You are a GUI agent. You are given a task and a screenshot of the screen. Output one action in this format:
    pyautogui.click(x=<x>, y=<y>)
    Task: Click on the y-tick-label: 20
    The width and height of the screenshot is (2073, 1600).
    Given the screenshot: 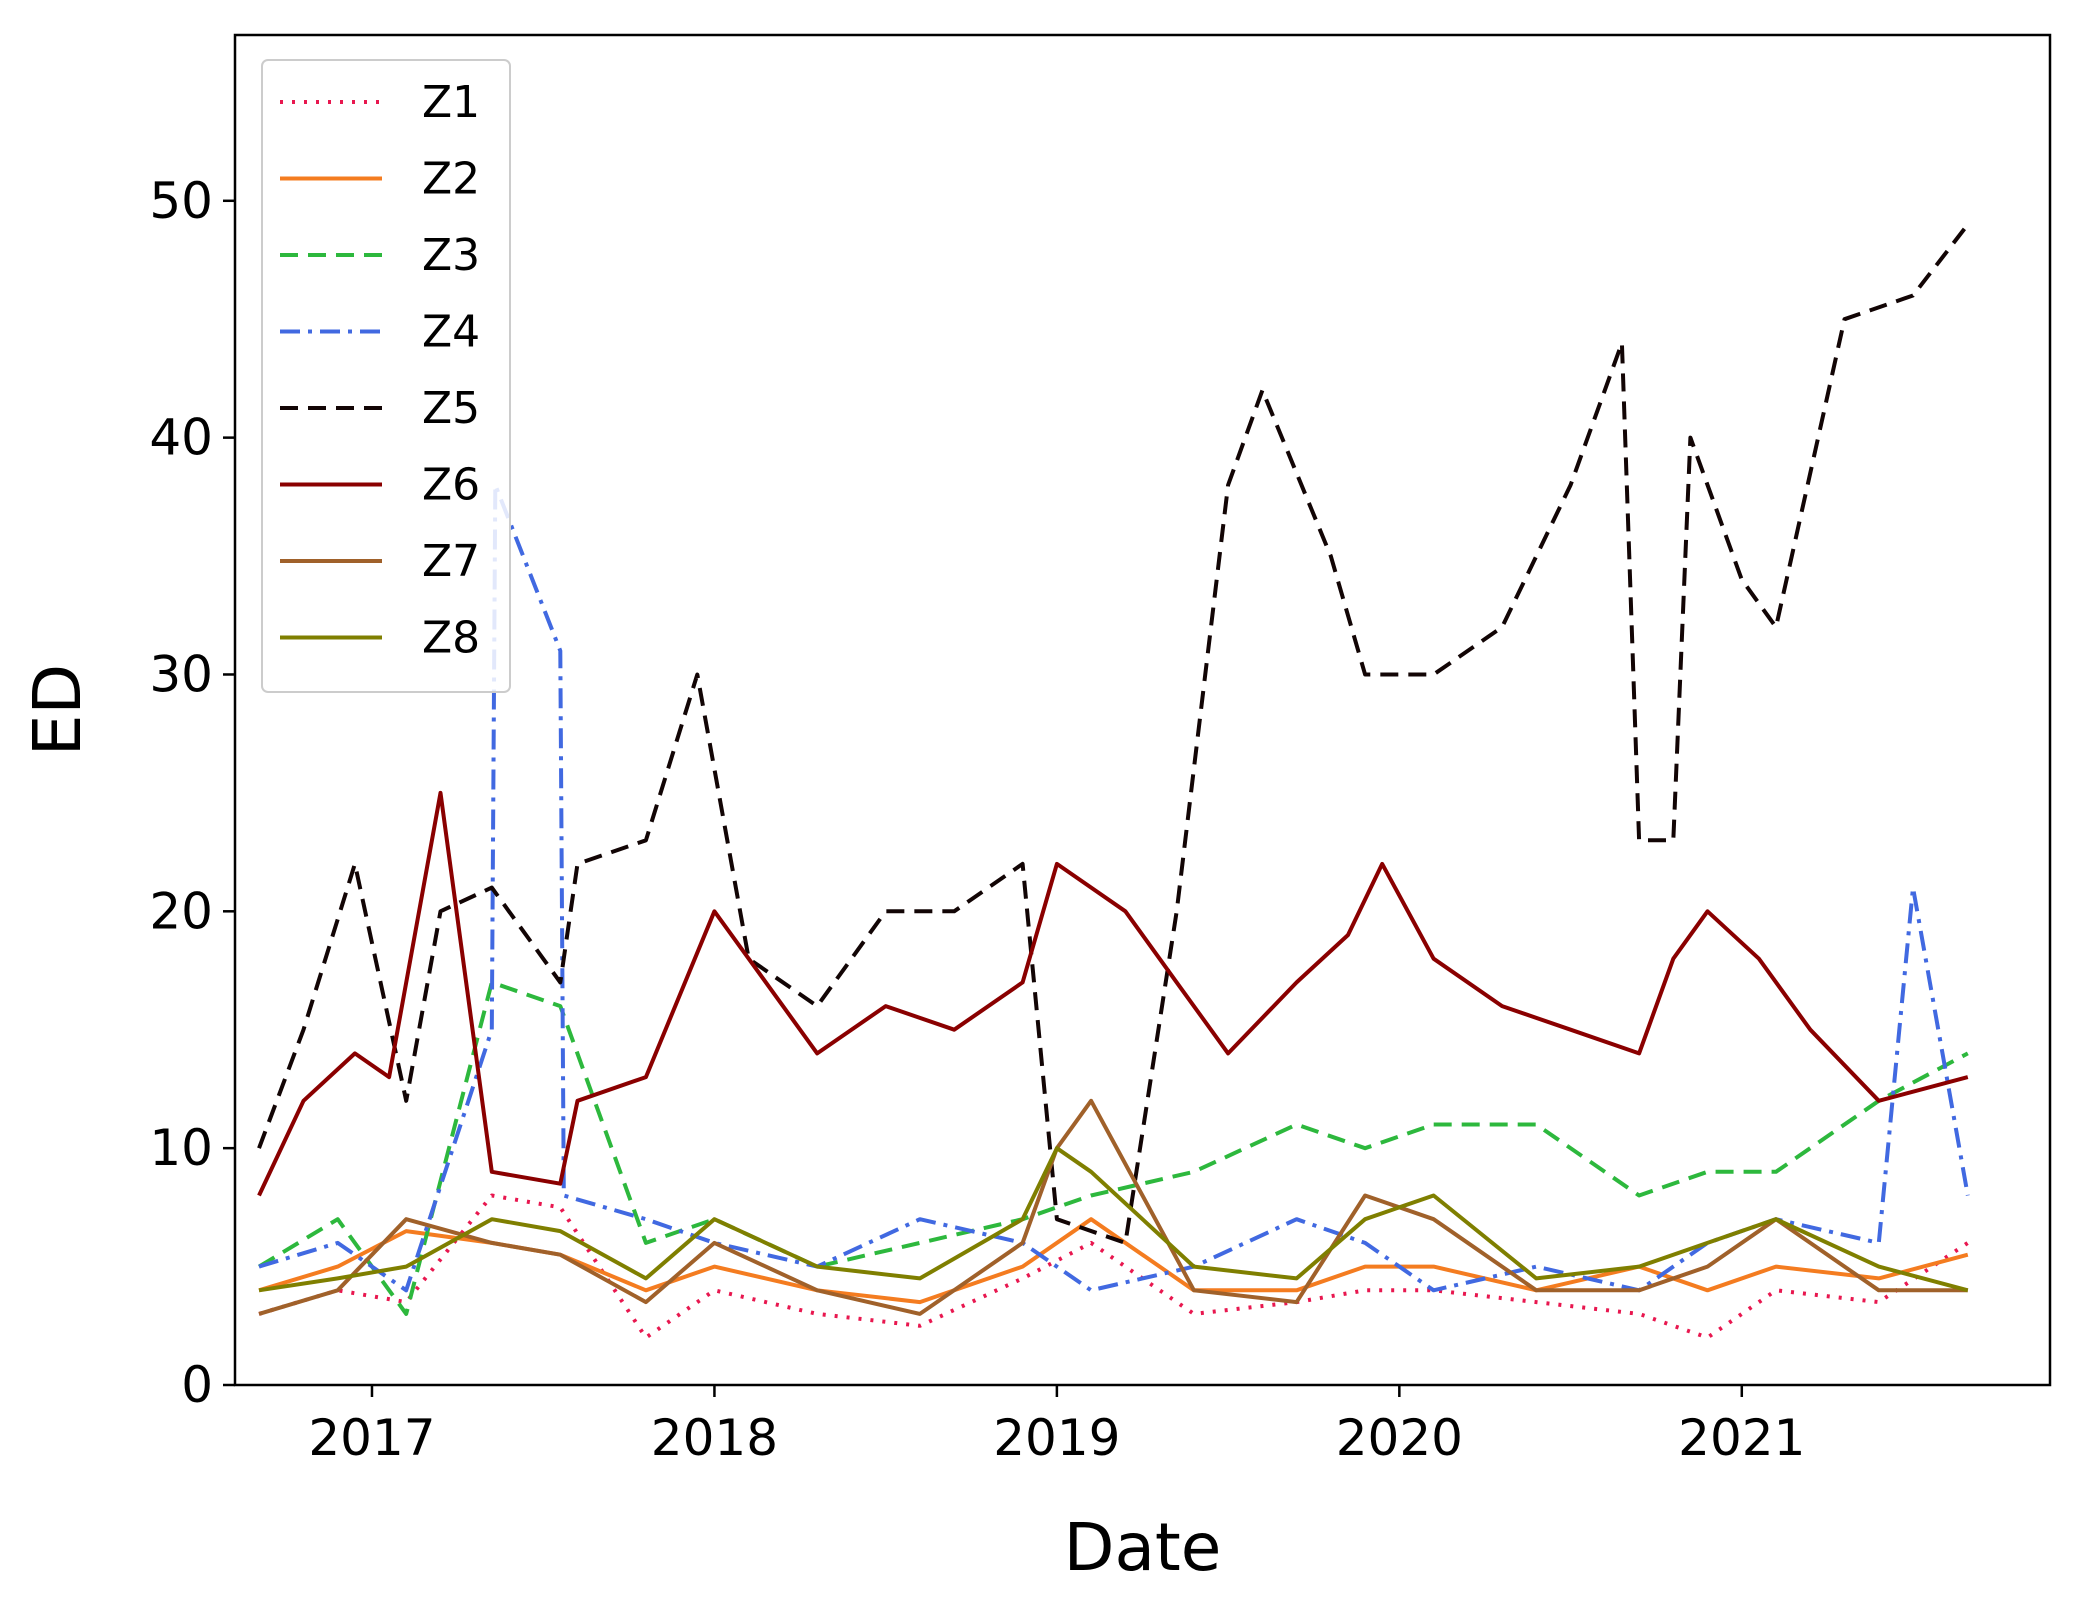 What is the action you would take?
    pyautogui.click(x=181, y=911)
    